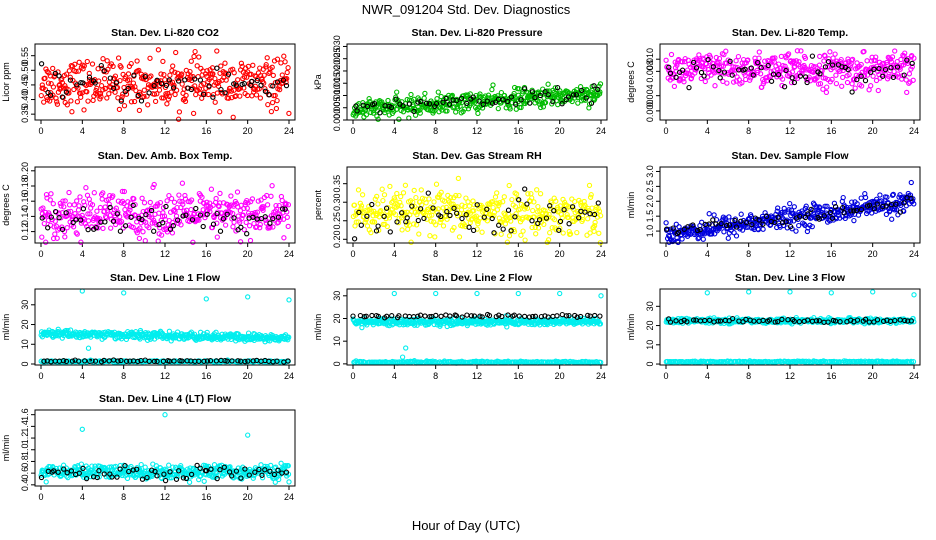 Image resolution: width=936 pixels, height=540 pixels. What do you see at coordinates (650, 111) in the screenshot?
I see `y-tick-label: 0.000` at bounding box center [650, 111].